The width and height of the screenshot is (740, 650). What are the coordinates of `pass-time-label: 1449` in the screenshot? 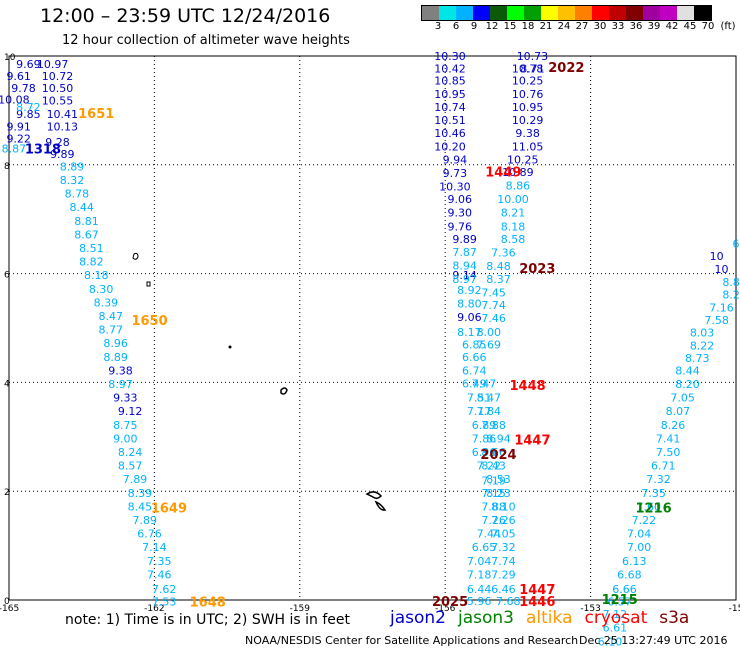 It's located at (503, 172).